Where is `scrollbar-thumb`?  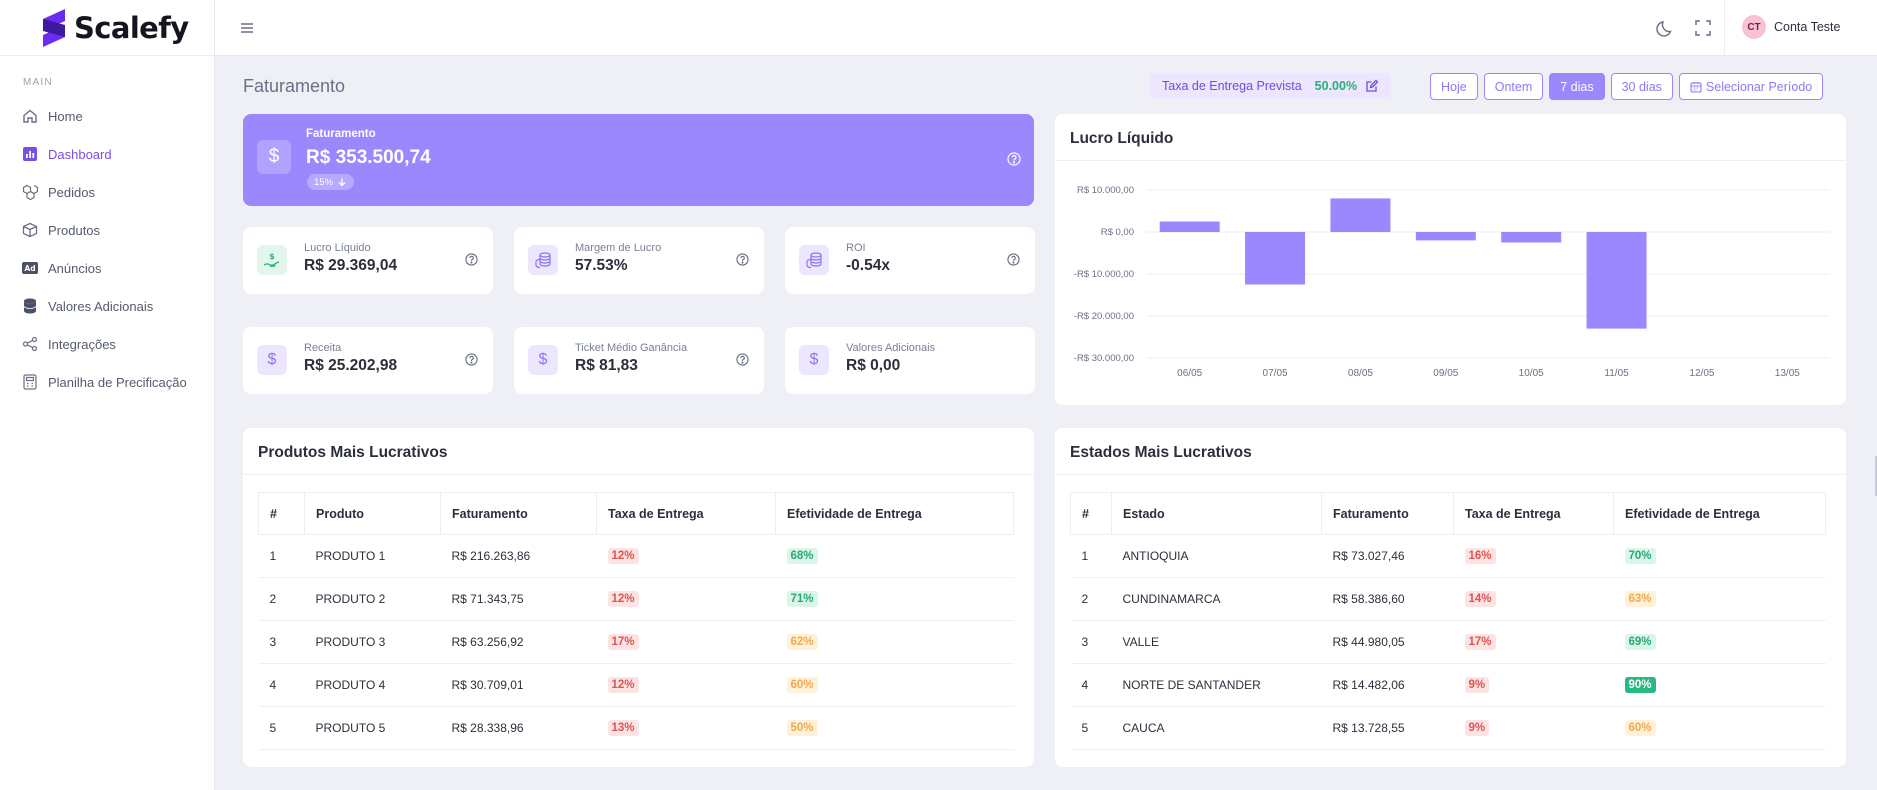 scrollbar-thumb is located at coordinates (1876, 476).